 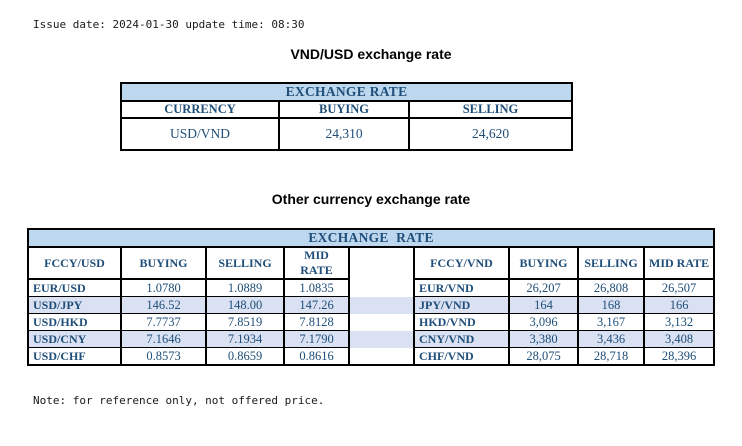 I want to click on rate-value-cell: 3,096, so click(x=543, y=322).